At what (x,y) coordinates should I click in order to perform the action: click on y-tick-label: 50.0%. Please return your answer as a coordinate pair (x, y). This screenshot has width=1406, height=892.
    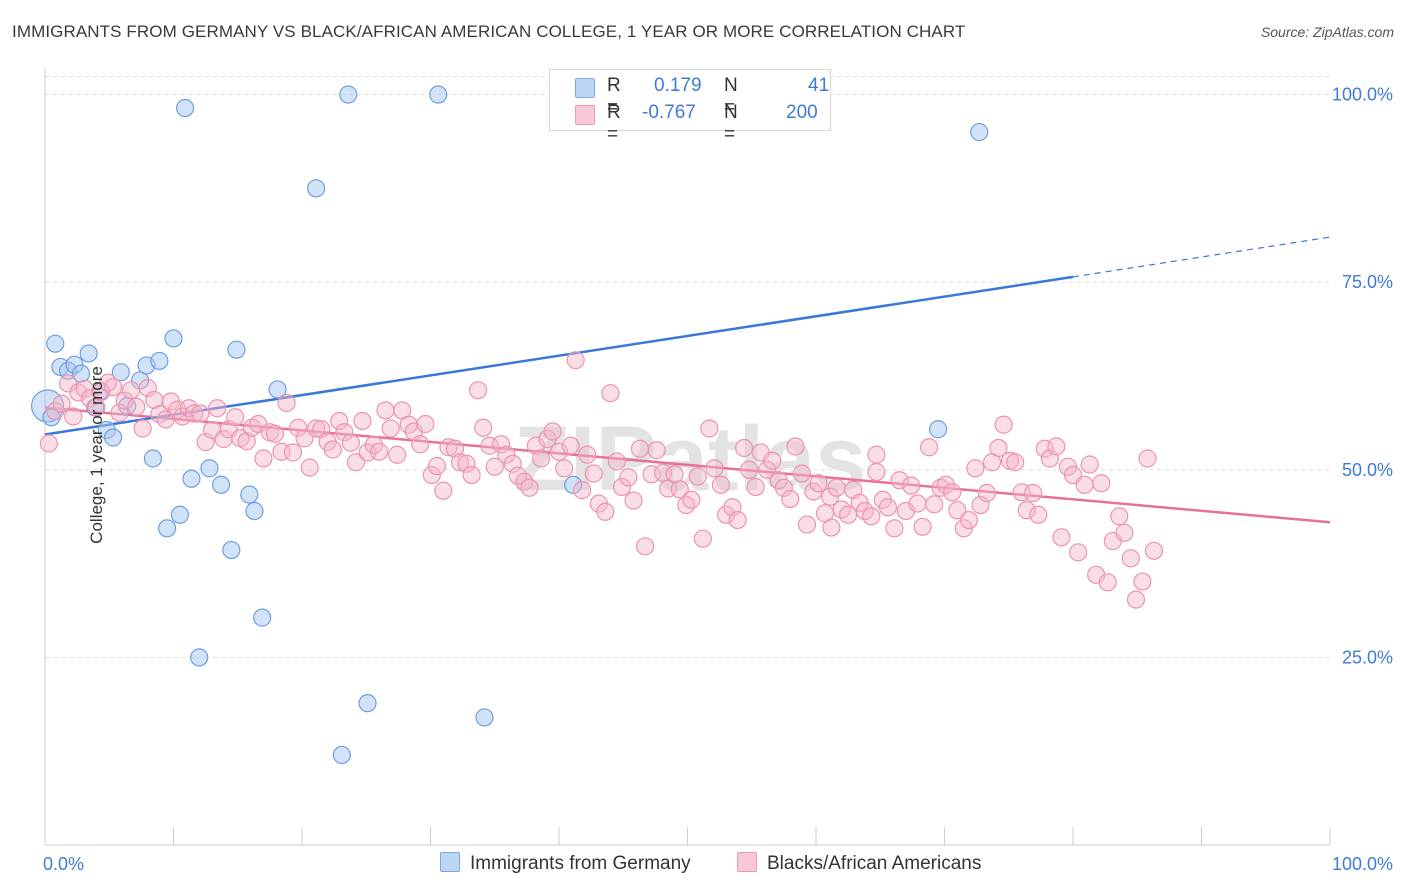
    Looking at the image, I should click on (1367, 470).